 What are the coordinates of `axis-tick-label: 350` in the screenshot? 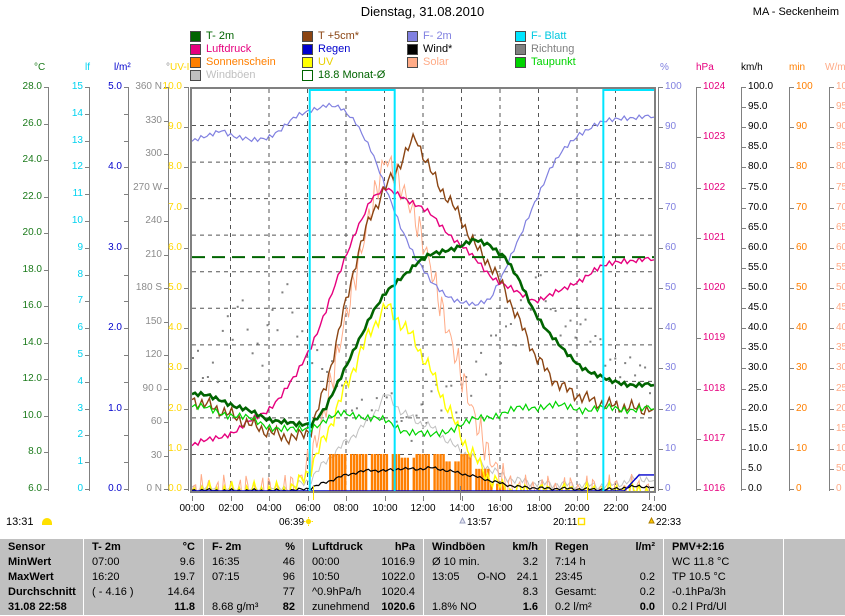 It's located at (840, 347).